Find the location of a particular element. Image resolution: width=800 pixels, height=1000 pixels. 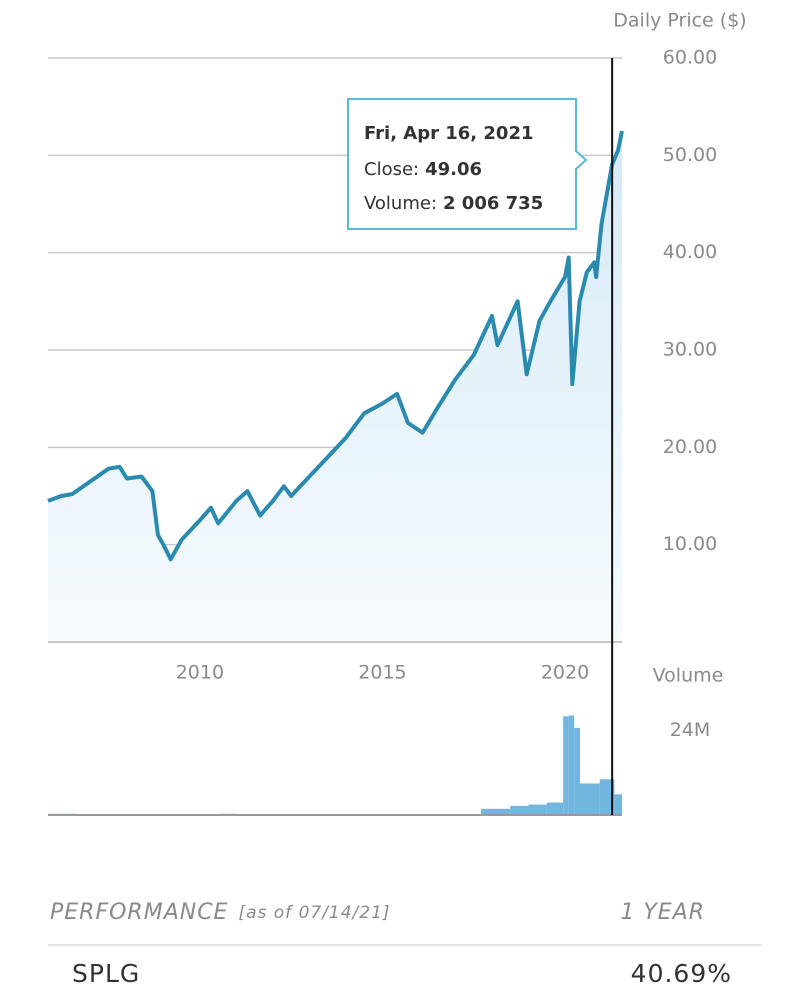

y-tick-label: 30.00 is located at coordinates (690, 350).